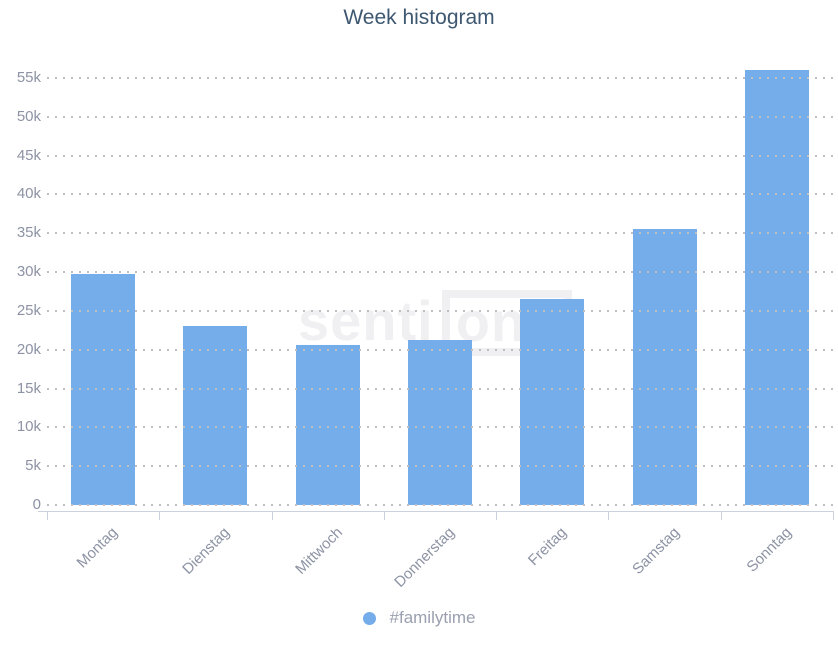 Image resolution: width=838 pixels, height=652 pixels. What do you see at coordinates (28, 232) in the screenshot?
I see `y-tick-label-35k: 35k` at bounding box center [28, 232].